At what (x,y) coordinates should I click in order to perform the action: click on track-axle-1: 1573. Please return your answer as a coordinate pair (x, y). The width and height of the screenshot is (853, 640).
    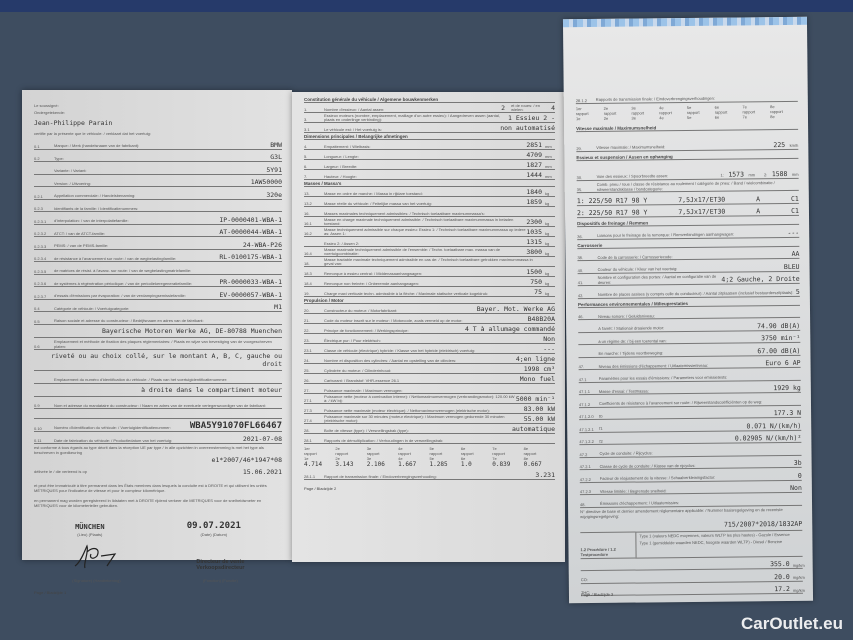
    Looking at the image, I should click on (736, 174).